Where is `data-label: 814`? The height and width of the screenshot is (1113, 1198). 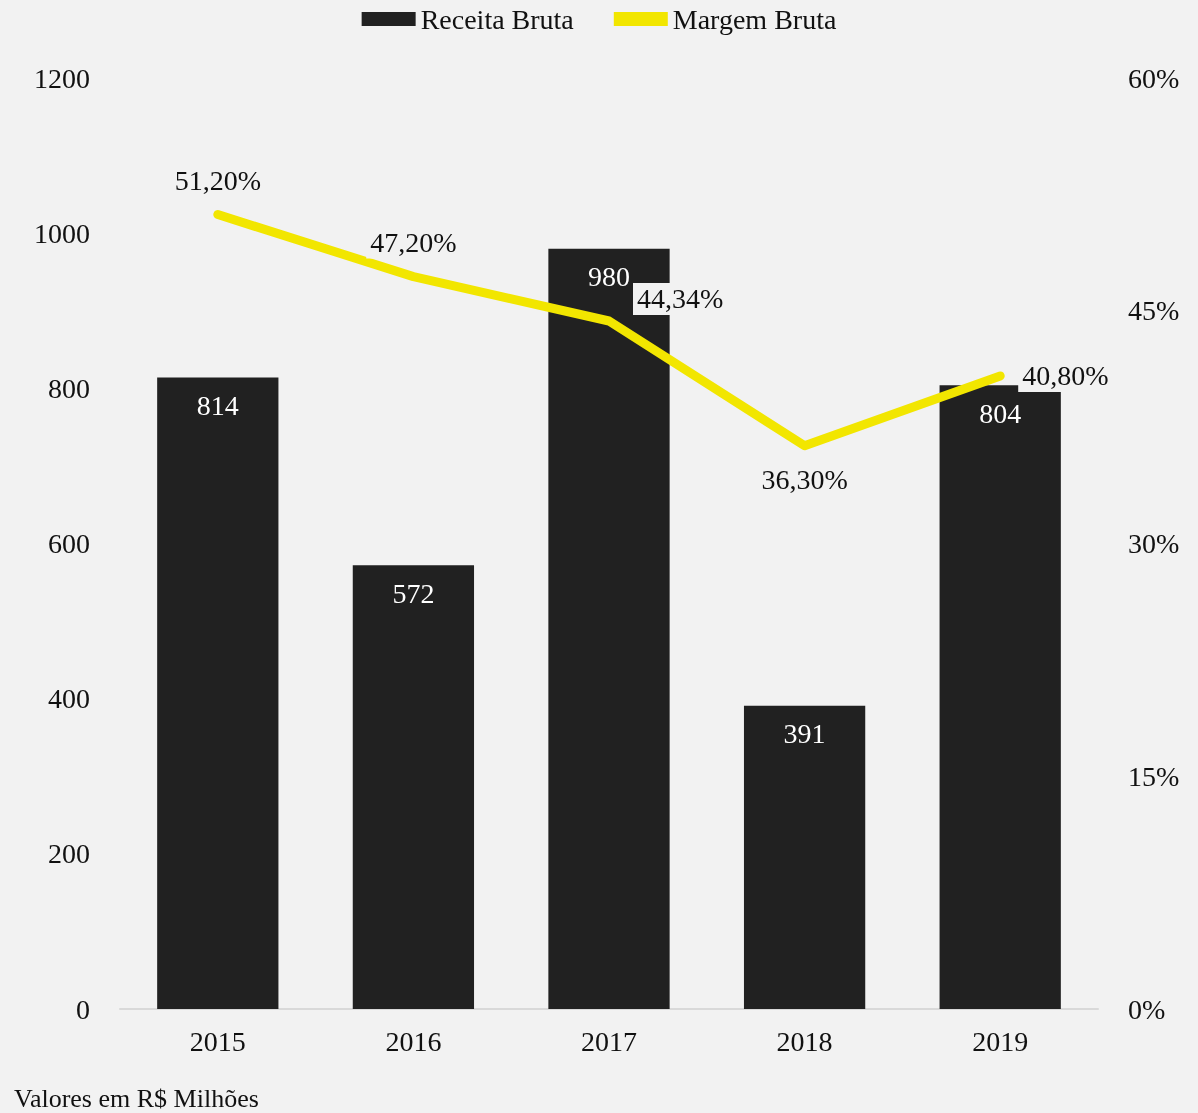
data-label: 814 is located at coordinates (217, 405).